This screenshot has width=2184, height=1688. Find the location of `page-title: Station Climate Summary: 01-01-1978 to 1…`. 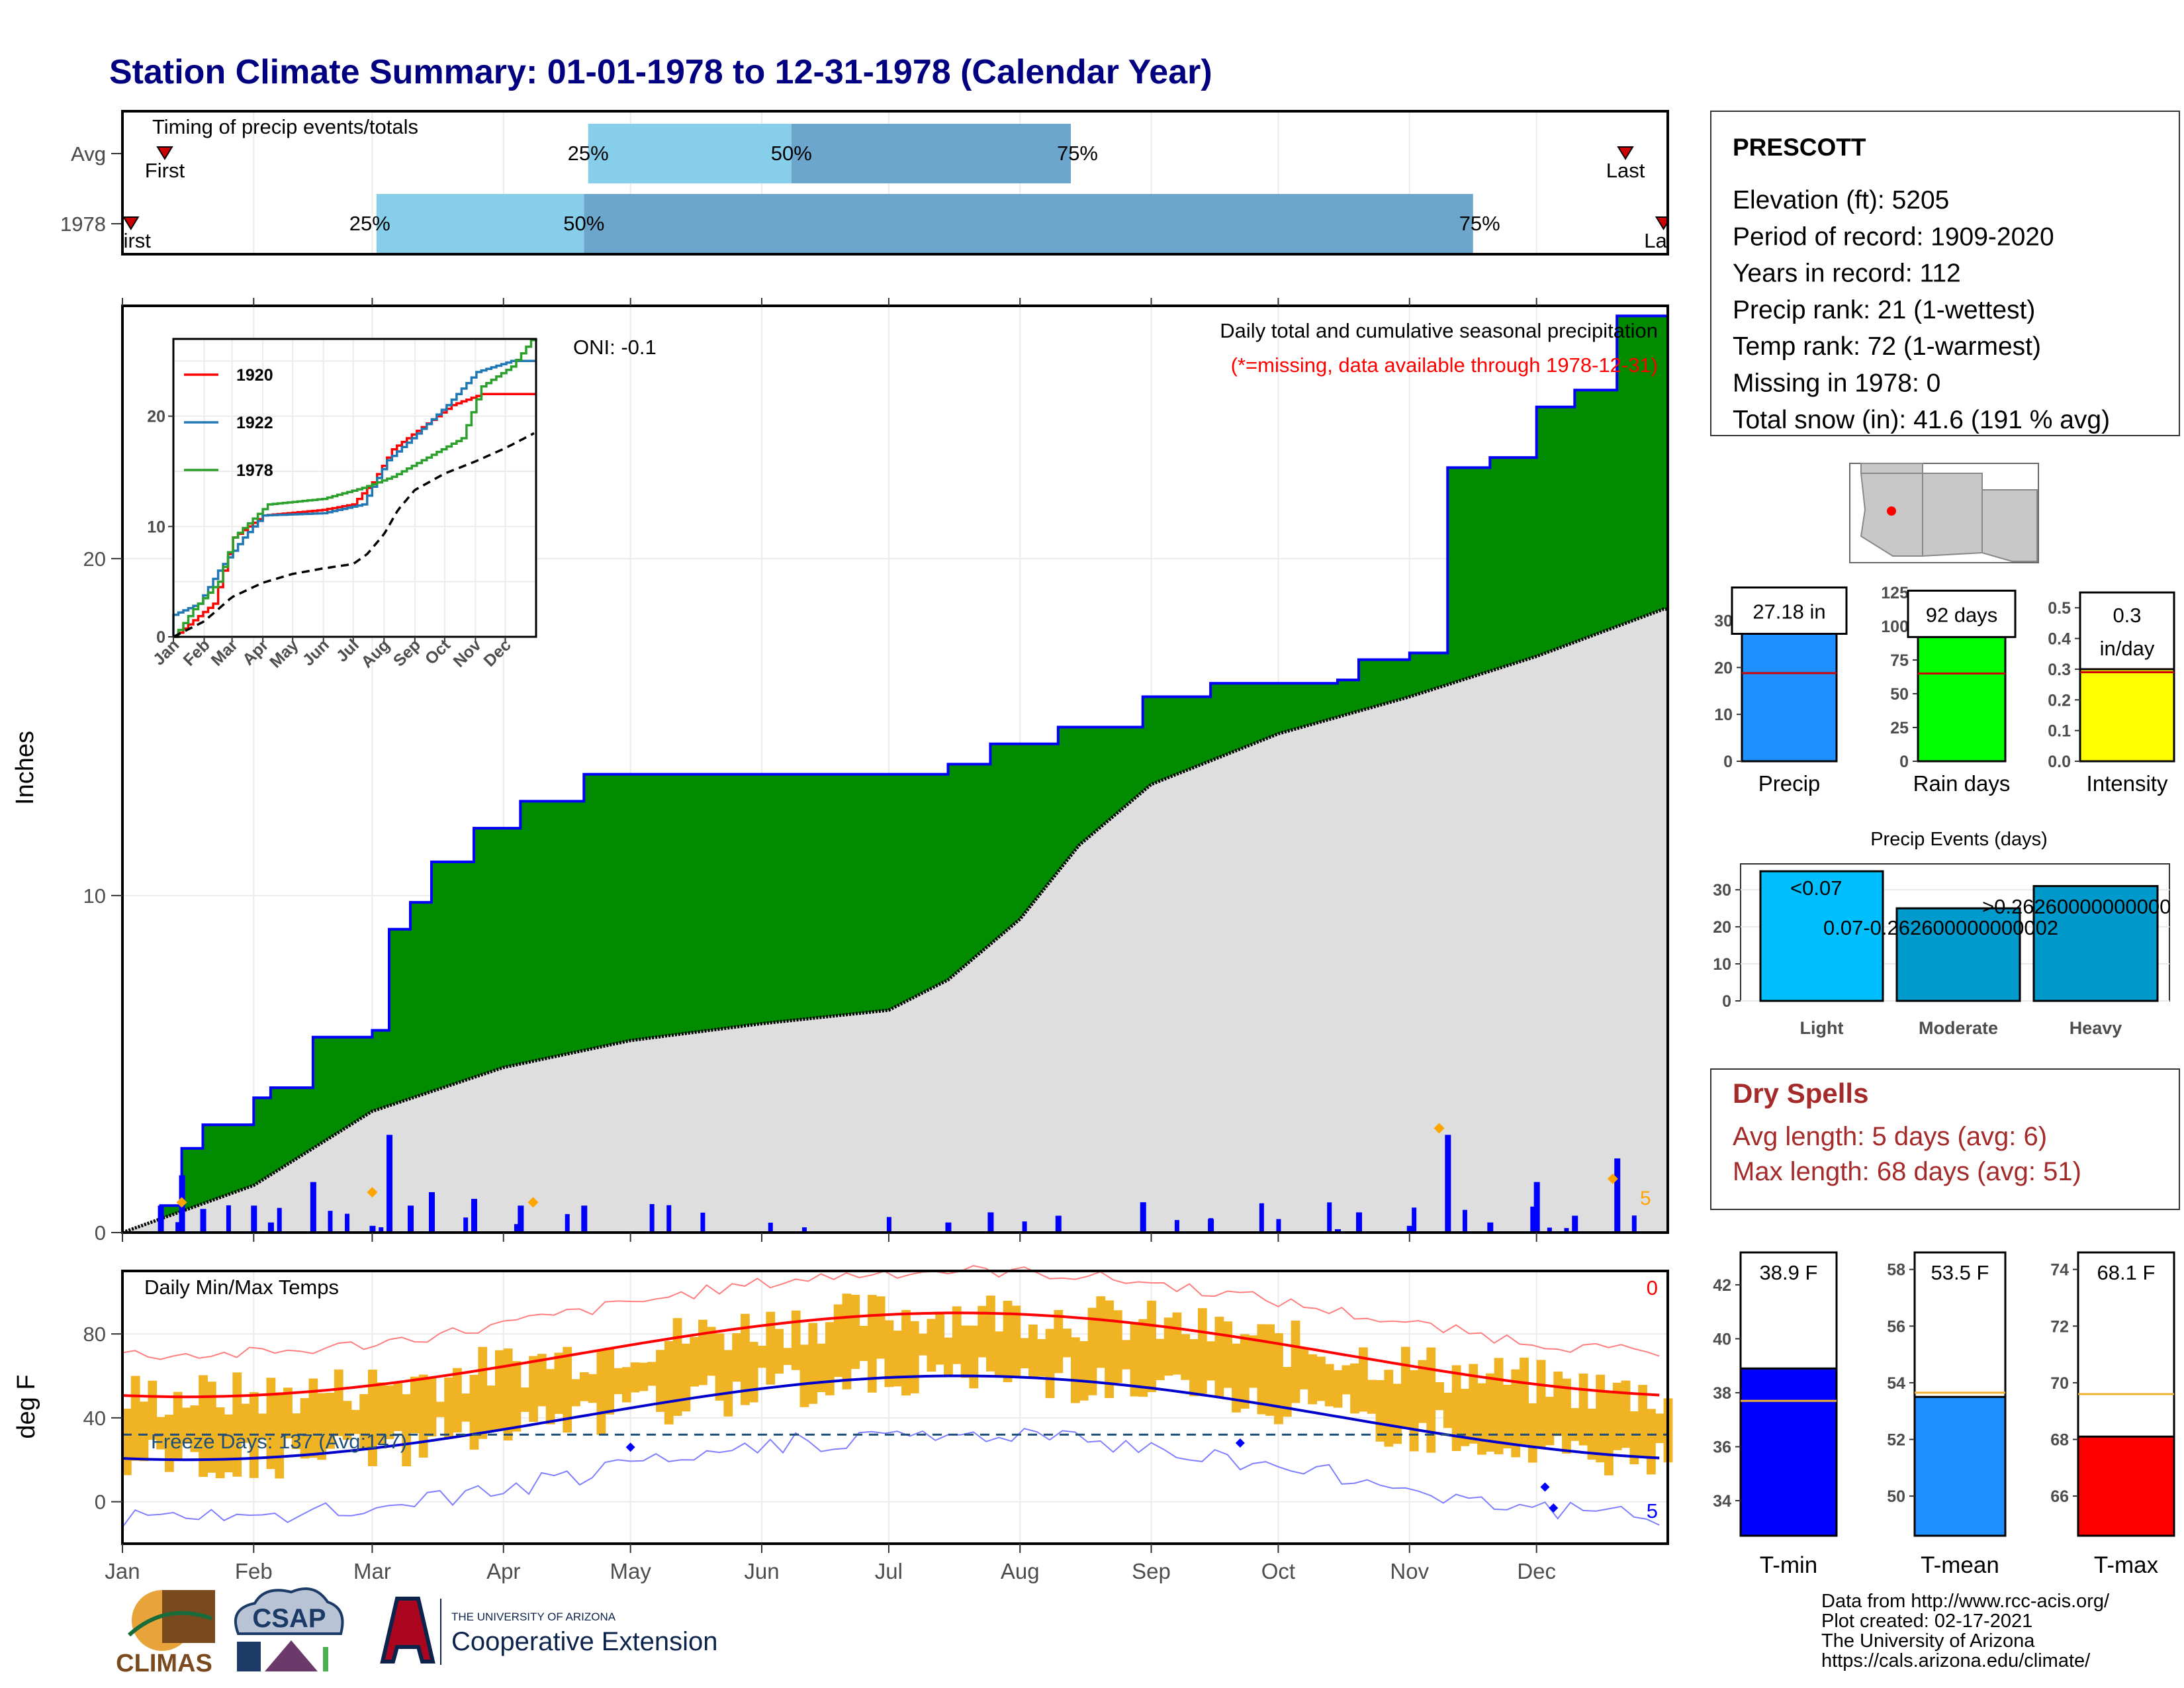

page-title: Station Climate Summary: 01-01-1978 to 1… is located at coordinates (660, 72).